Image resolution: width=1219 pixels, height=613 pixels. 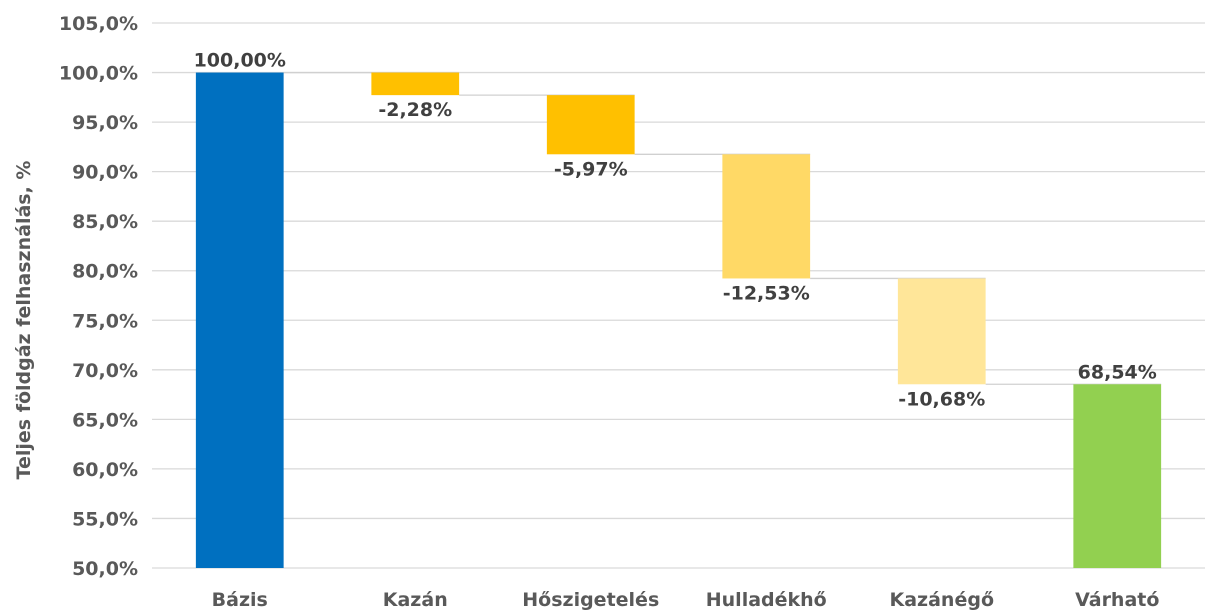 I want to click on bar-kazán, so click(x=415, y=84).